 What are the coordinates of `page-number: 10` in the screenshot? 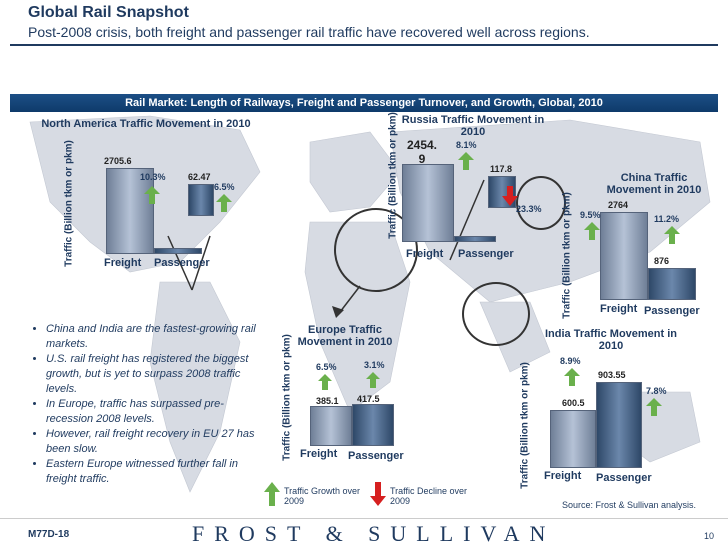 It's located at (709, 536).